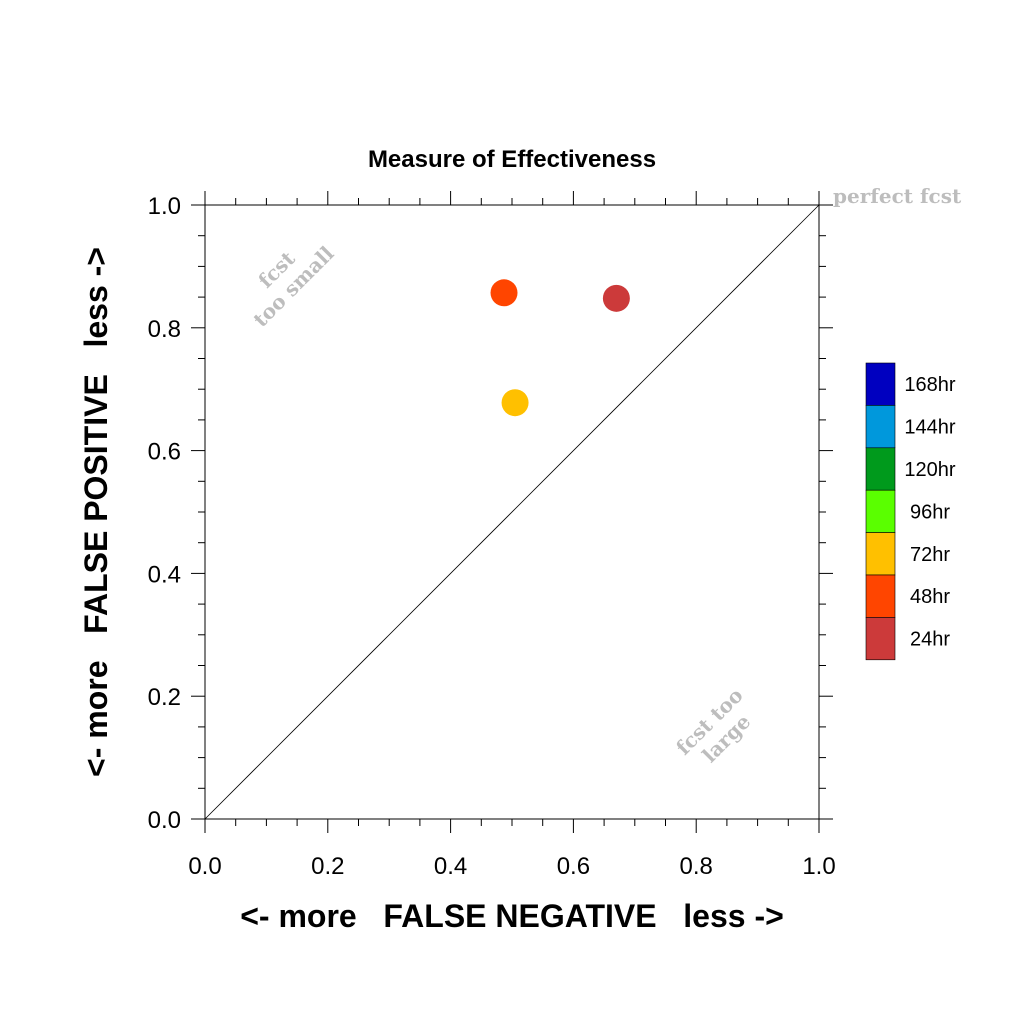  Describe the element at coordinates (512, 916) in the screenshot. I see `x-axis-label: <- more FALSE NEGATIVE less ->` at that location.